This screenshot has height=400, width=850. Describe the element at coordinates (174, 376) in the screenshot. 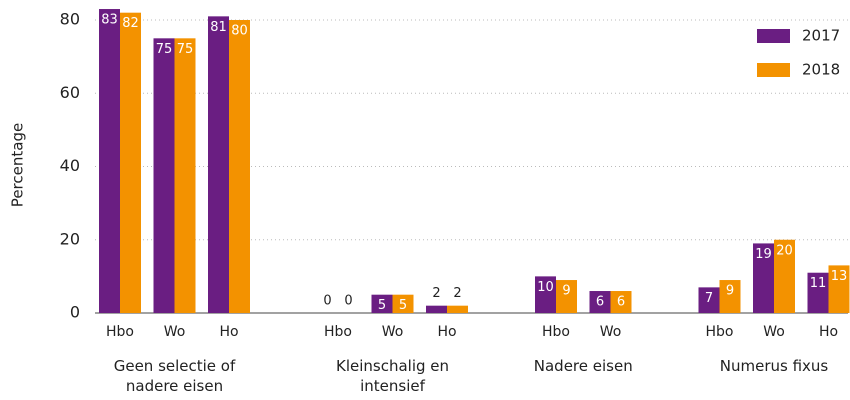

I see `group-label: Geen selectie of nadere eisen` at that location.